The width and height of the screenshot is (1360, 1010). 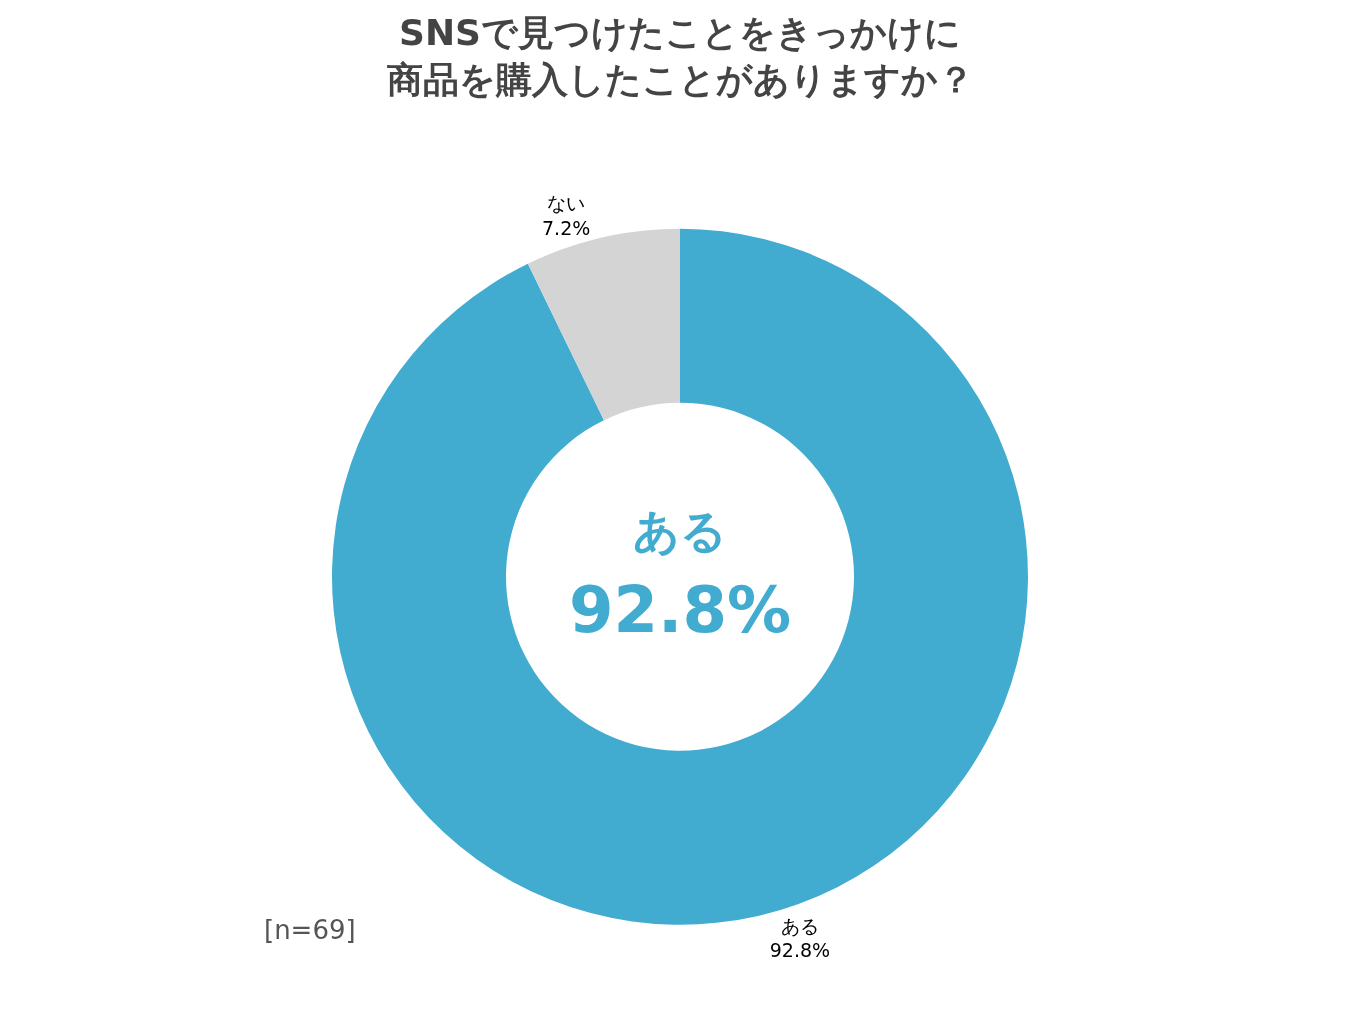 What do you see at coordinates (800, 950) in the screenshot?
I see `data-label: 92.8%` at bounding box center [800, 950].